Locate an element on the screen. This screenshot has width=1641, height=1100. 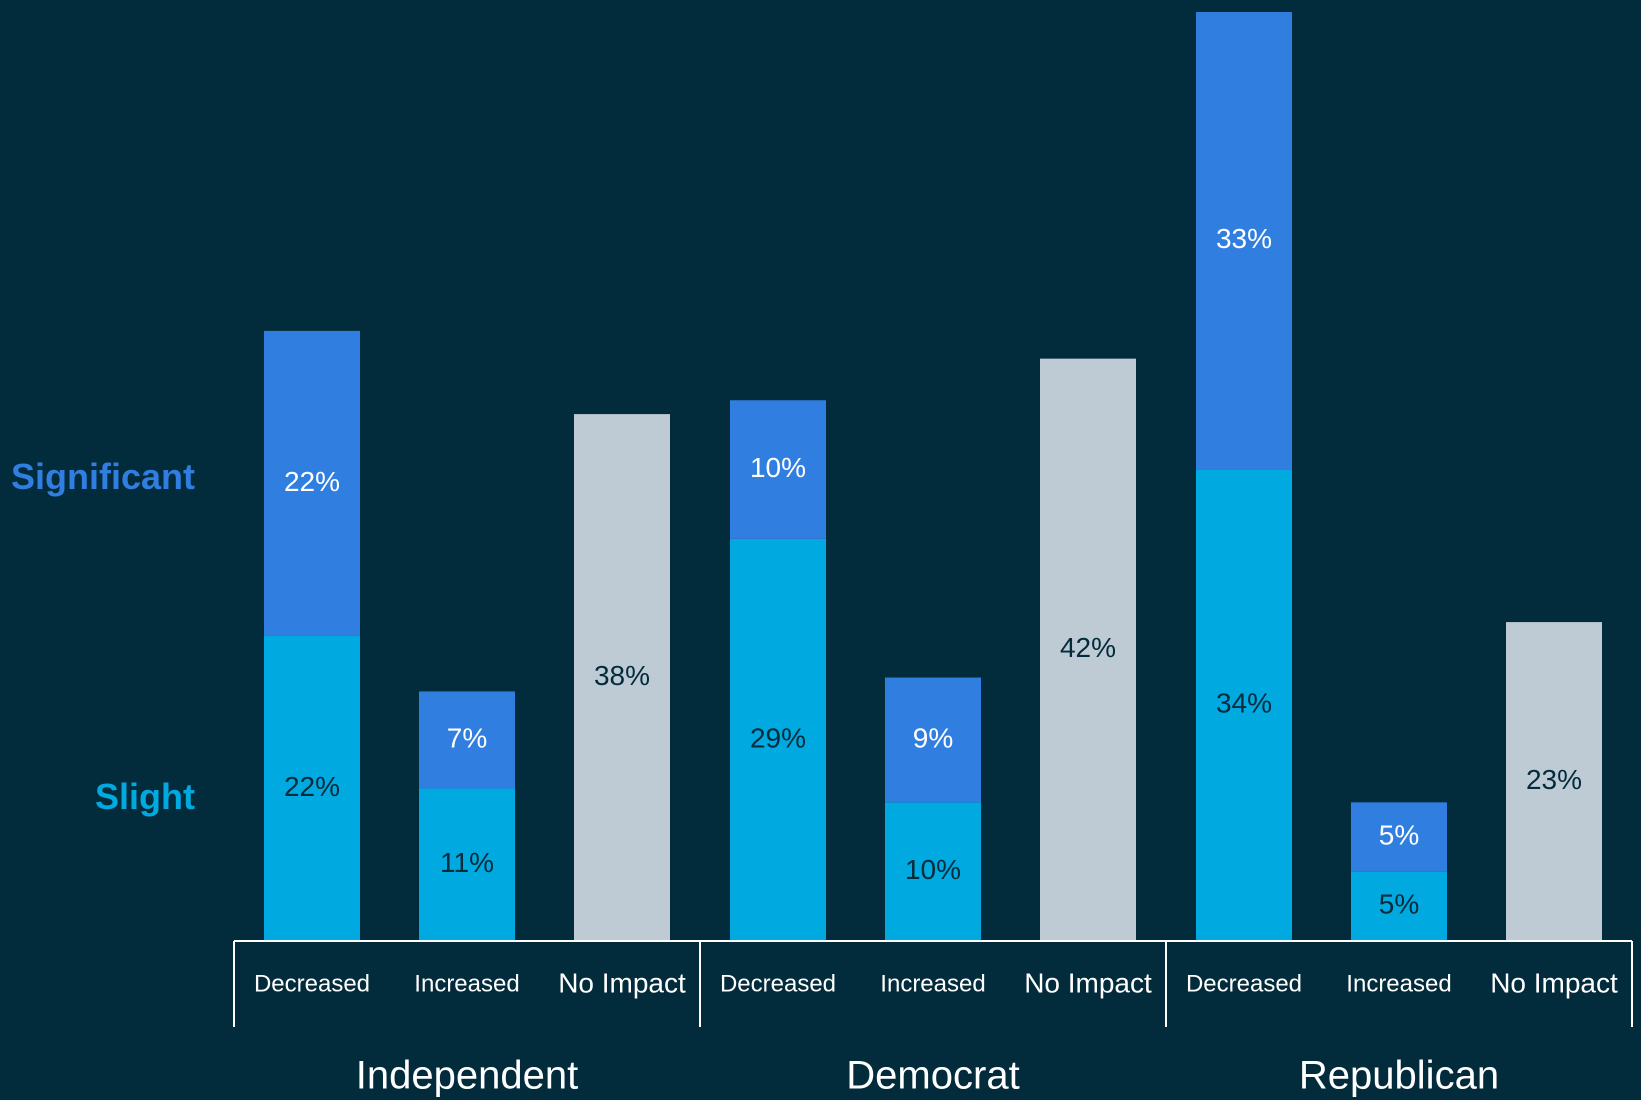
data-label-no_impact: 23% is located at coordinates (1554, 779).